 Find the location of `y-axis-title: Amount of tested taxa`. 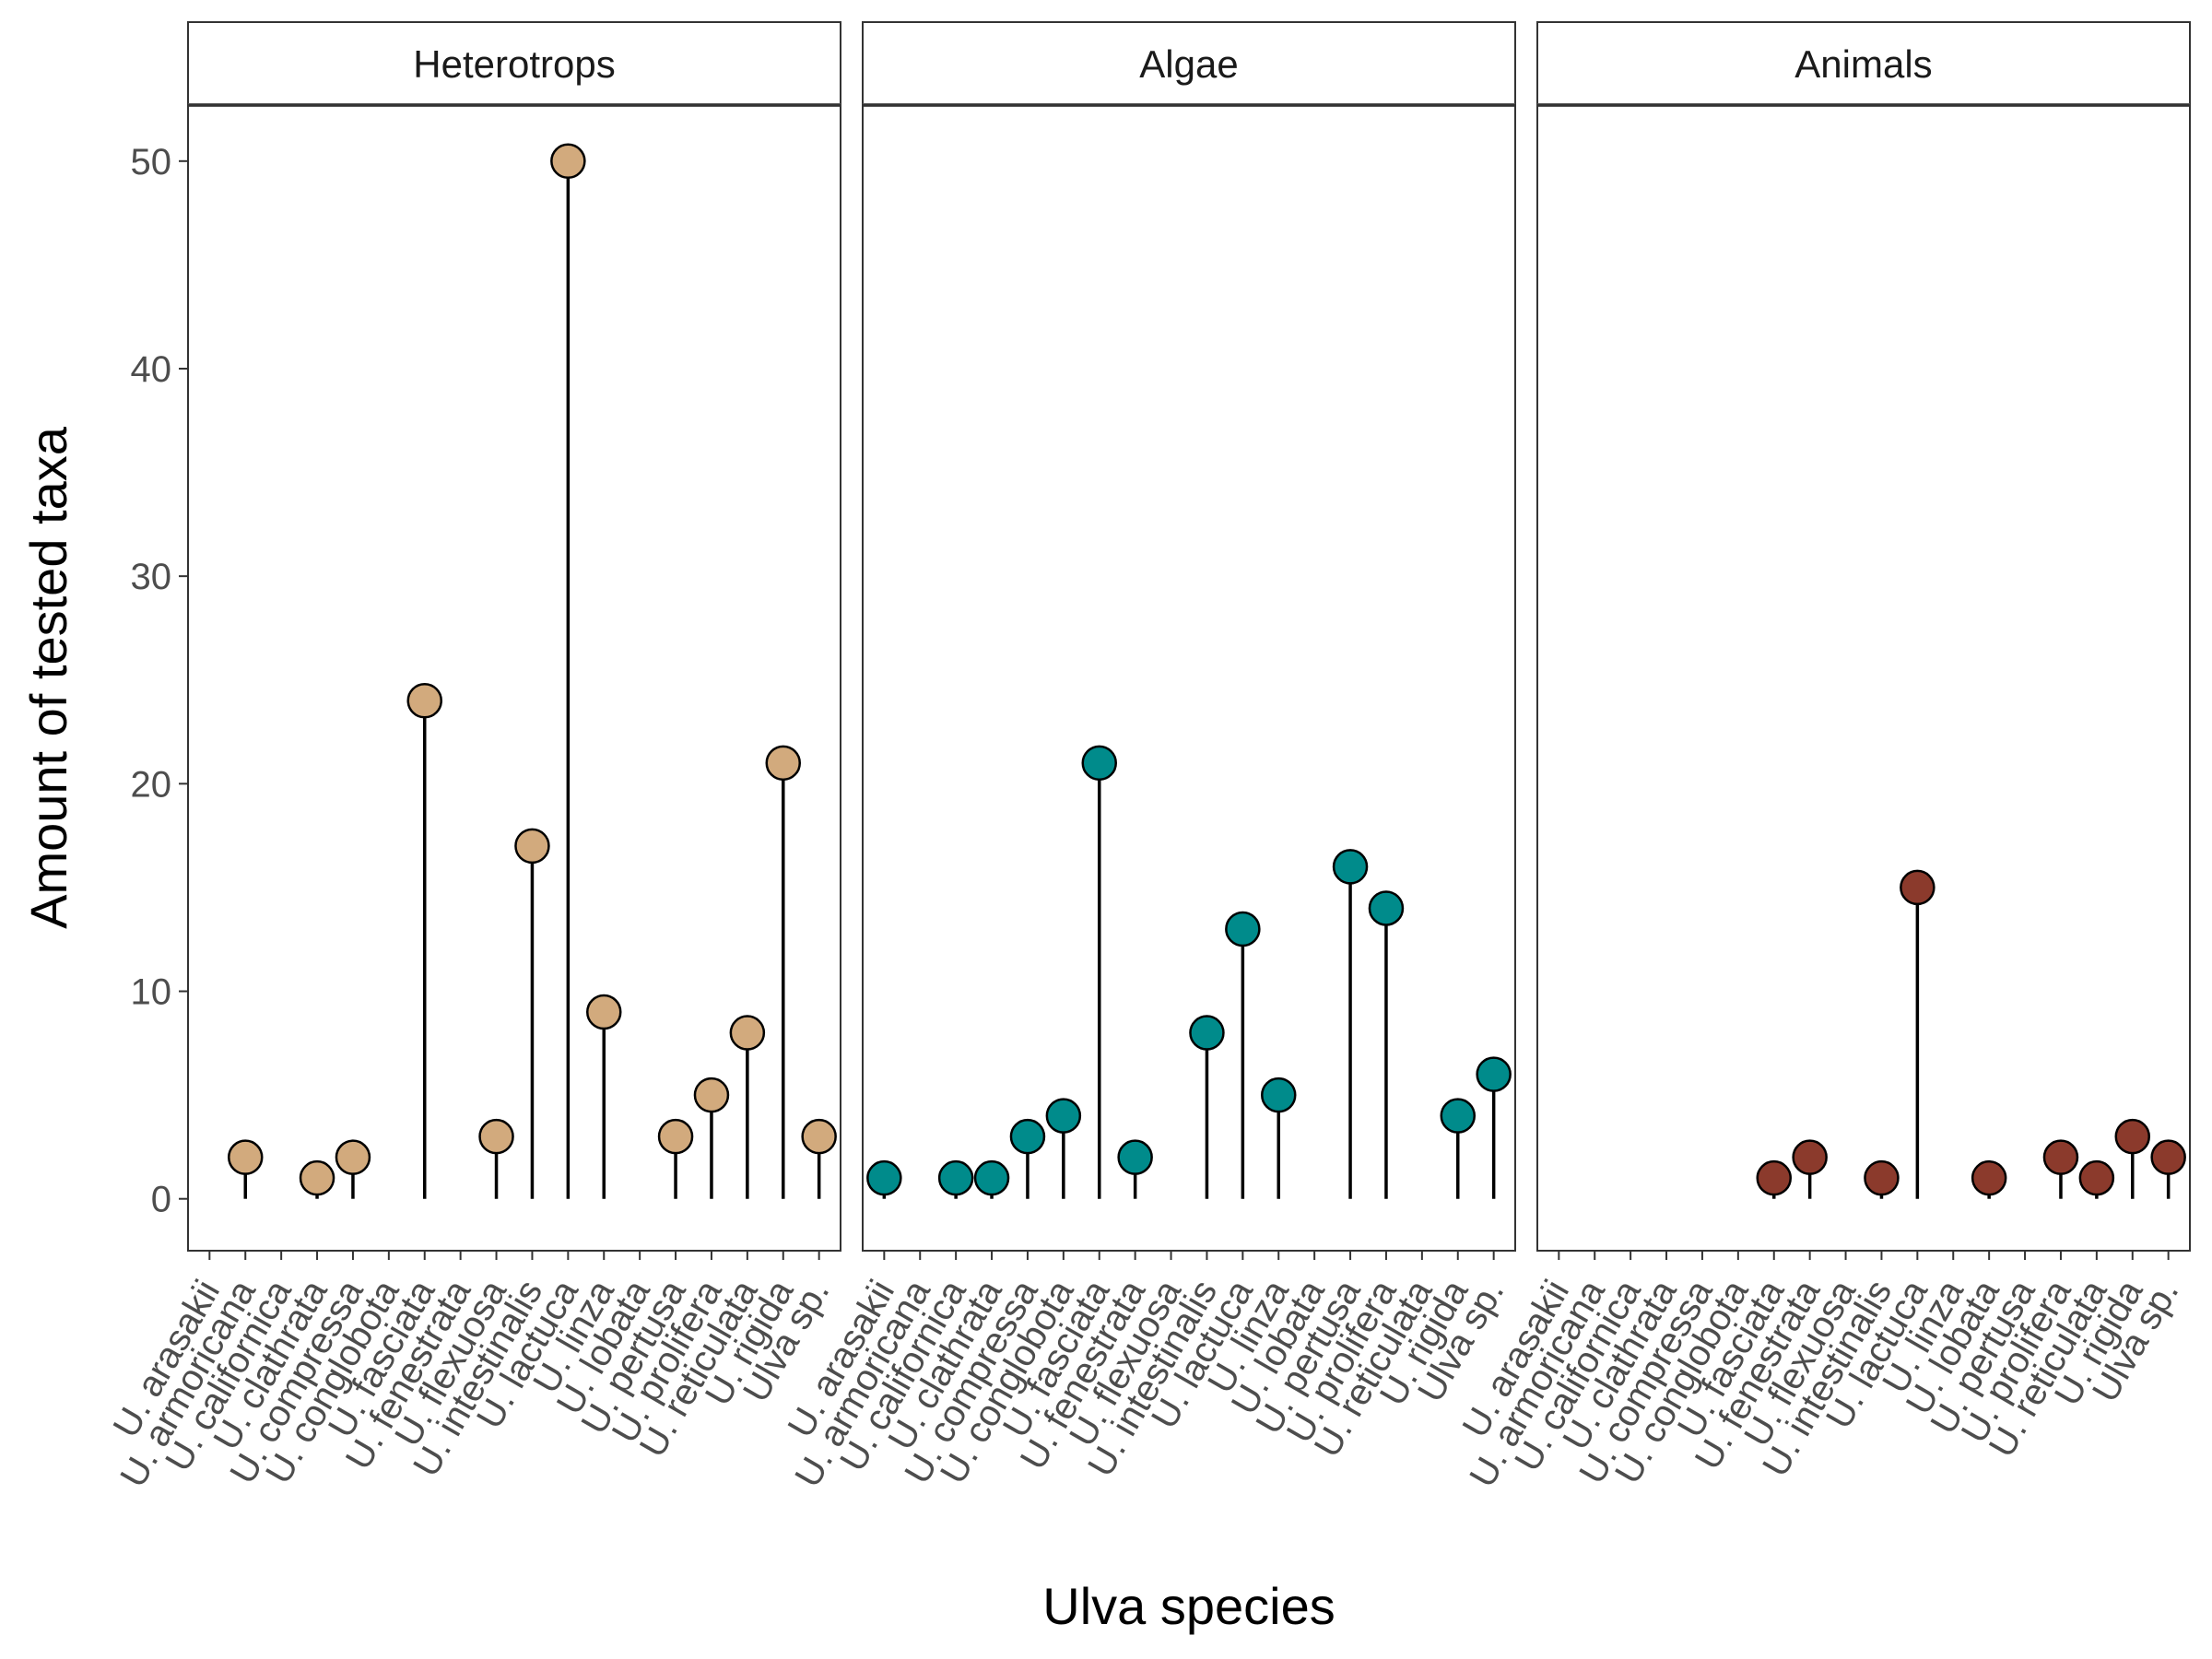

y-axis-title: Amount of tested taxa is located at coordinates (48, 677).